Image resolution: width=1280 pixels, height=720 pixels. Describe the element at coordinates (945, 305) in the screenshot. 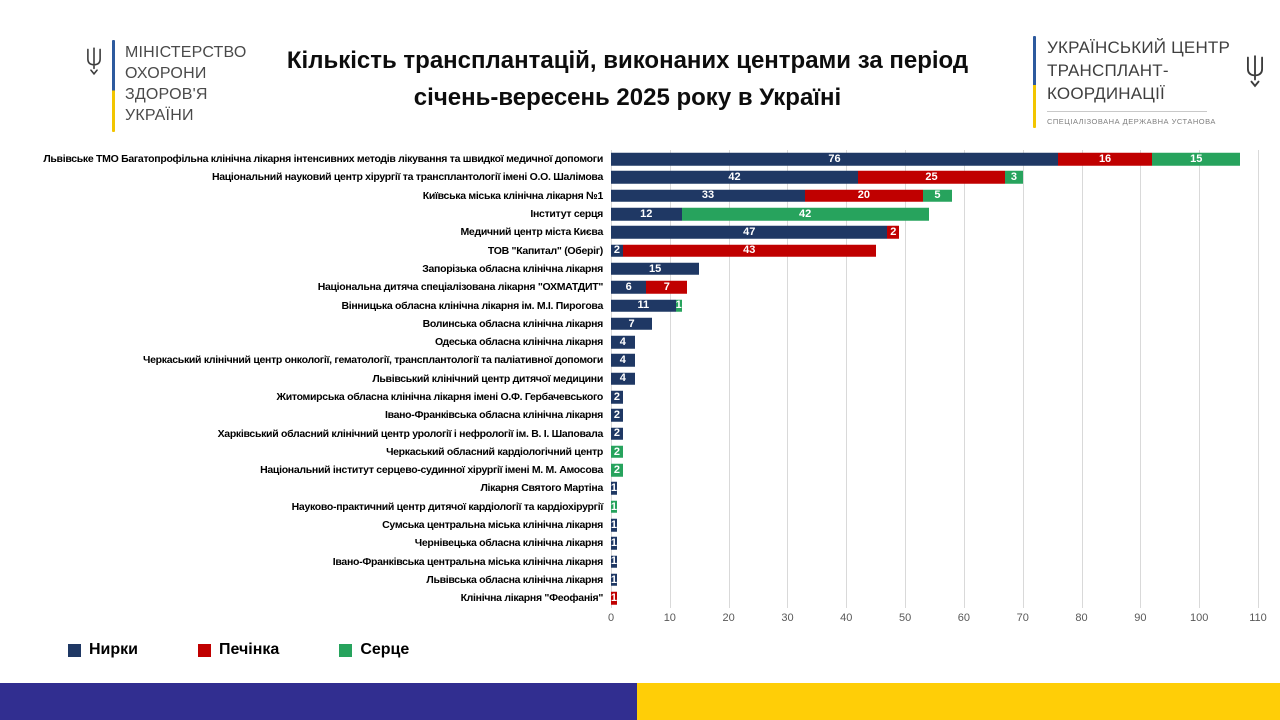

I see `row-plot: 11 1` at that location.